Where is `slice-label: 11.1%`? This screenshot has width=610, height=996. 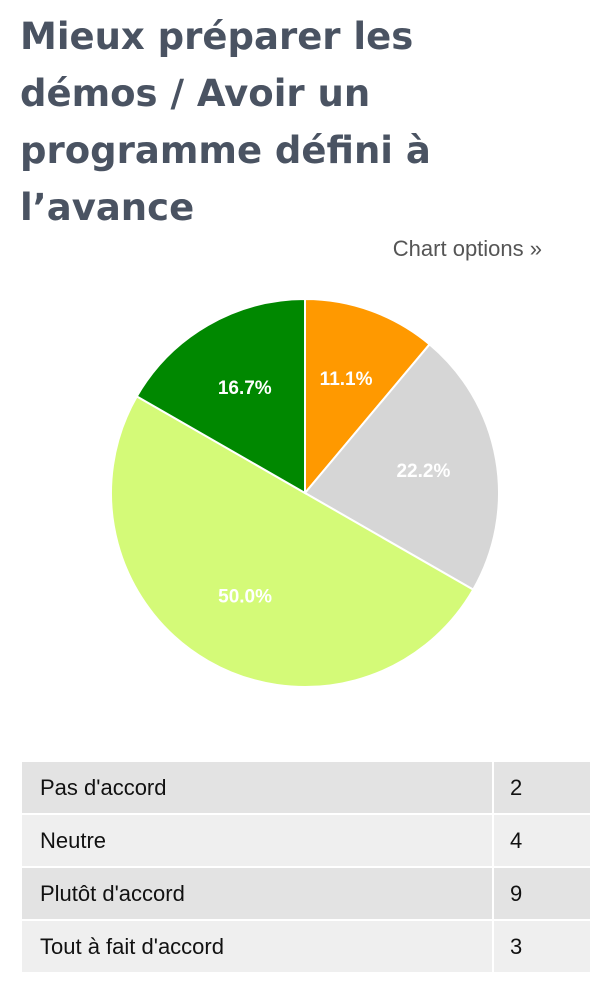
slice-label: 11.1% is located at coordinates (346, 379).